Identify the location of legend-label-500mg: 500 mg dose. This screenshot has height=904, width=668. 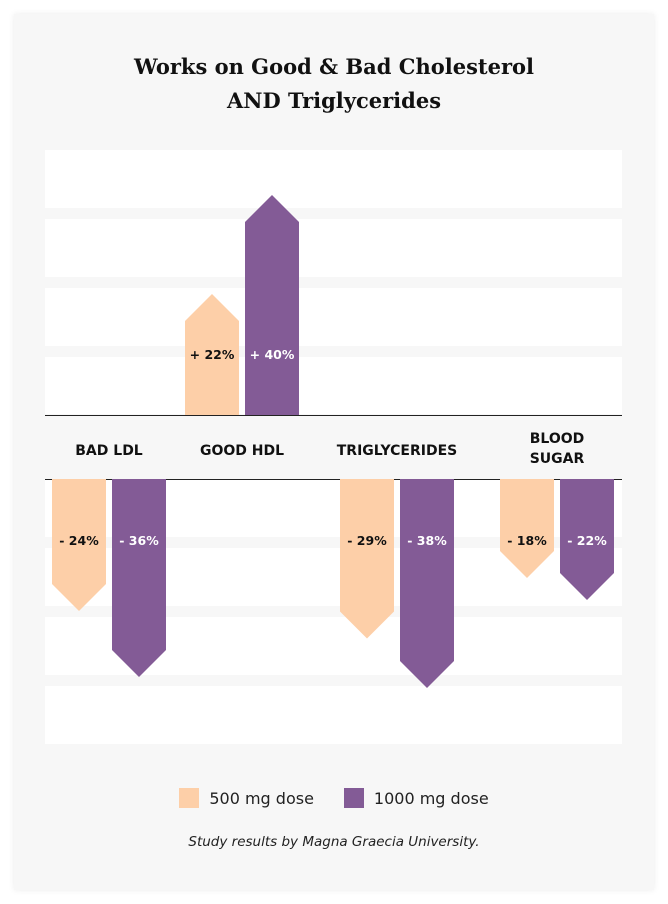
(261, 798).